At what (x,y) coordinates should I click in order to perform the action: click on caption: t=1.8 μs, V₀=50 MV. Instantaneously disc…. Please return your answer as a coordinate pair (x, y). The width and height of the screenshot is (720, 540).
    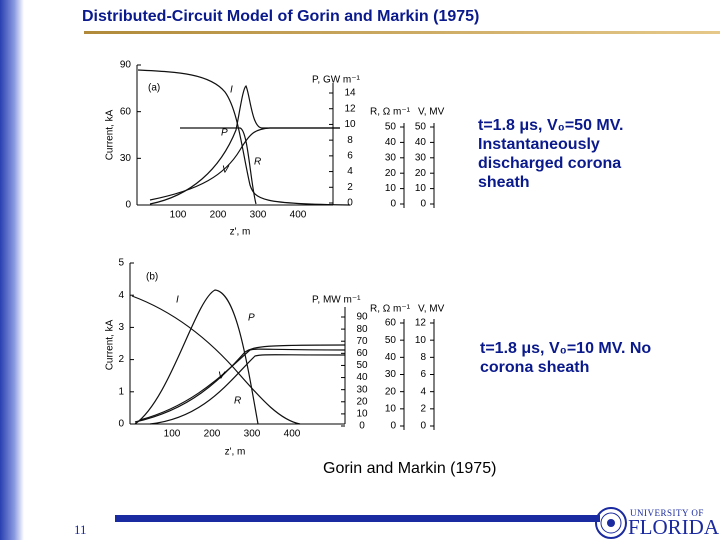
    Looking at the image, I should click on (551, 154).